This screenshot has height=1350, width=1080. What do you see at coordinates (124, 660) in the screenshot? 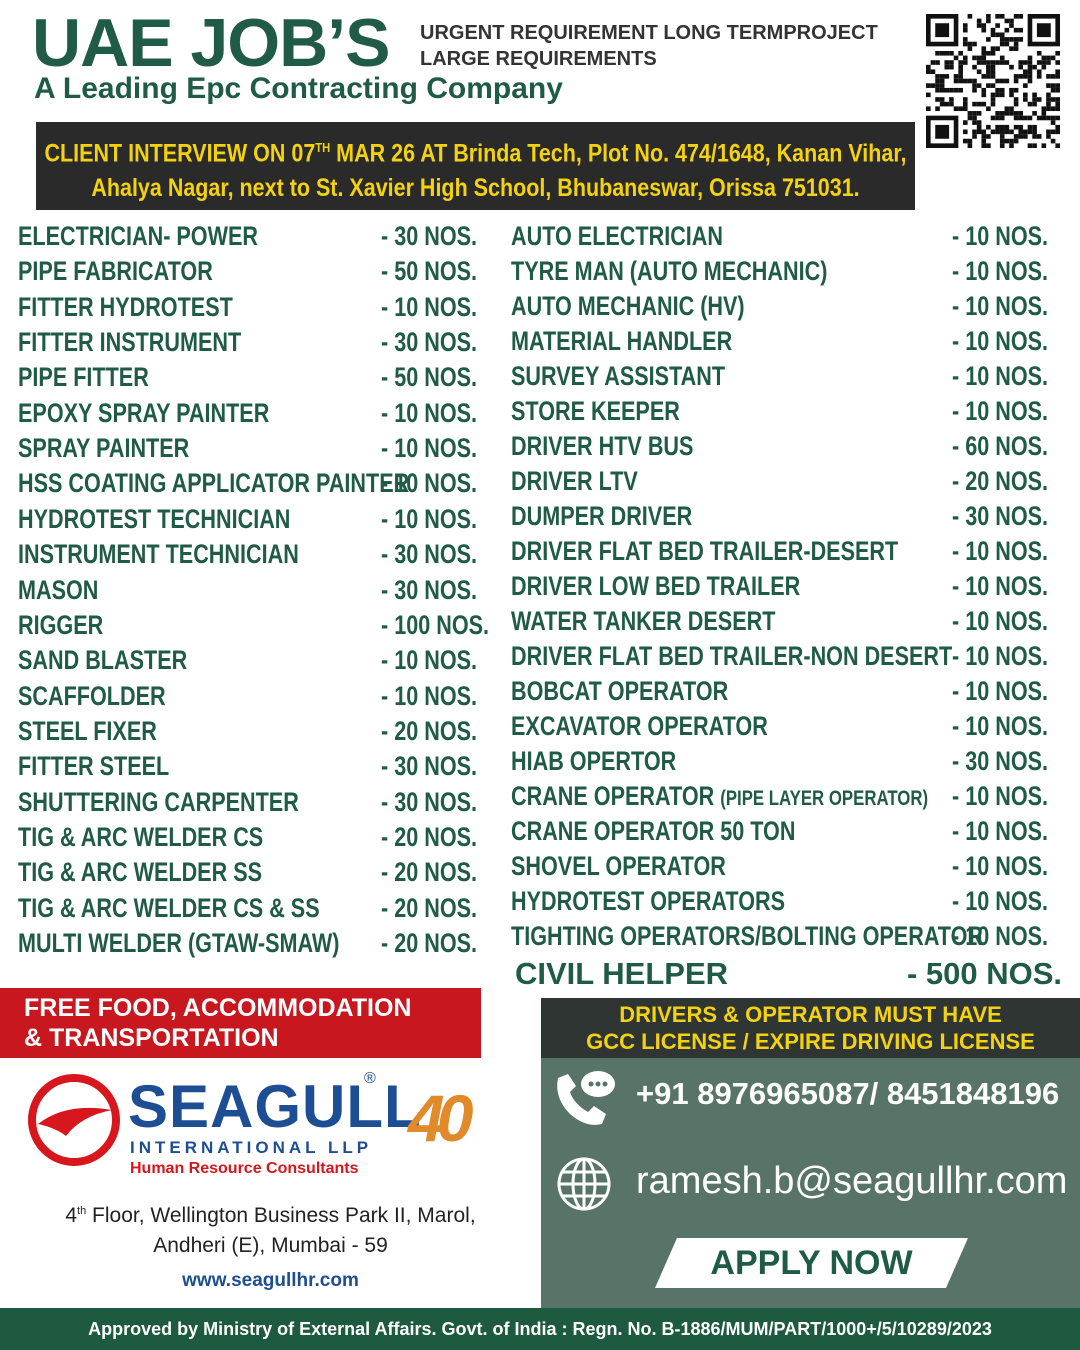
I see `job-title: SAND BLASTER` at bounding box center [124, 660].